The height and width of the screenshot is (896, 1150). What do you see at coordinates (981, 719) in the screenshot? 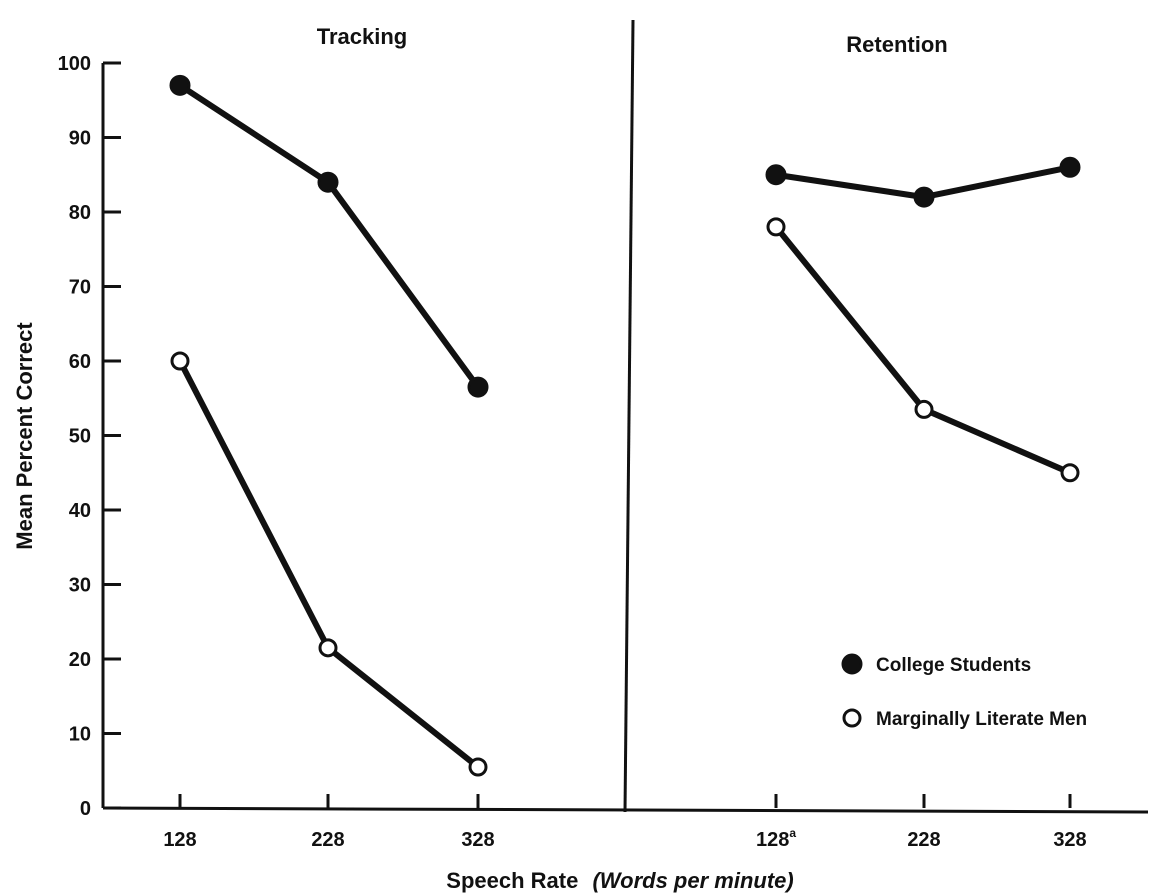
I see `legend-label-marginally-literate-men: Marginally Literate Men` at bounding box center [981, 719].